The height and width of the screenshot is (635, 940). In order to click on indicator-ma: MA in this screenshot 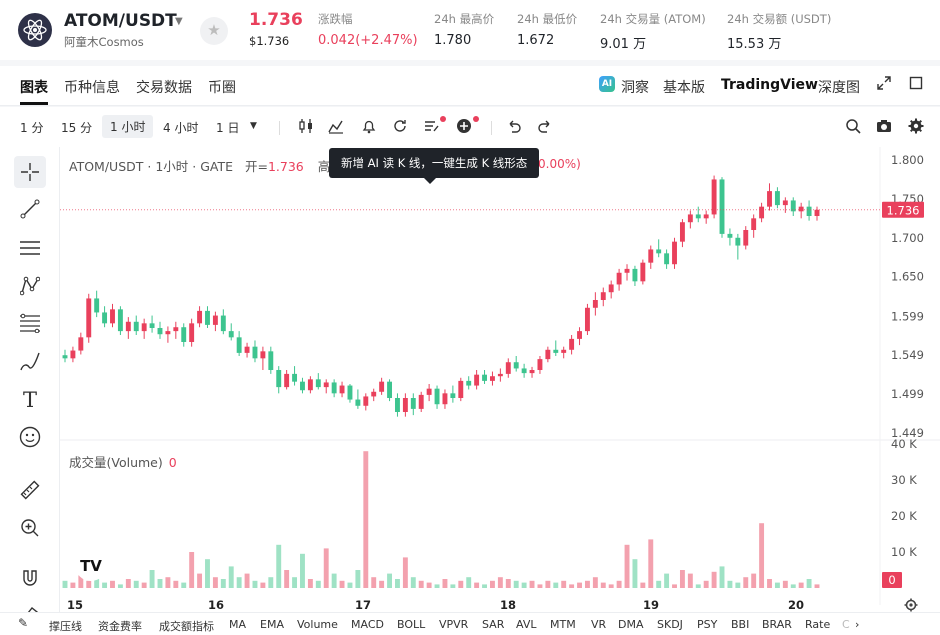, I will do `click(238, 624)`.